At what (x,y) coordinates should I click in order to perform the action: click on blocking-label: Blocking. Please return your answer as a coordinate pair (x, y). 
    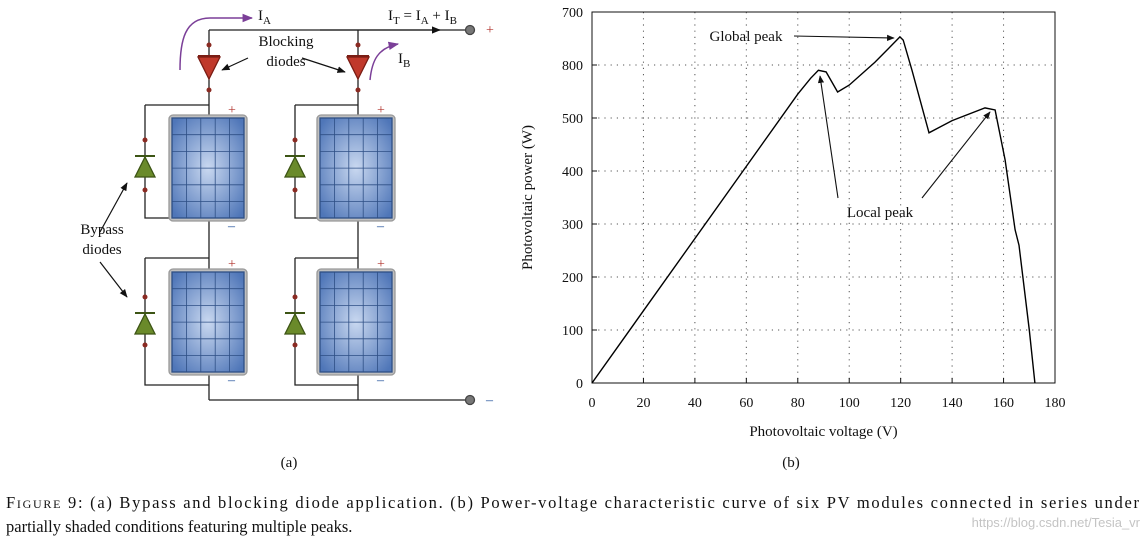
    Looking at the image, I should click on (286, 42).